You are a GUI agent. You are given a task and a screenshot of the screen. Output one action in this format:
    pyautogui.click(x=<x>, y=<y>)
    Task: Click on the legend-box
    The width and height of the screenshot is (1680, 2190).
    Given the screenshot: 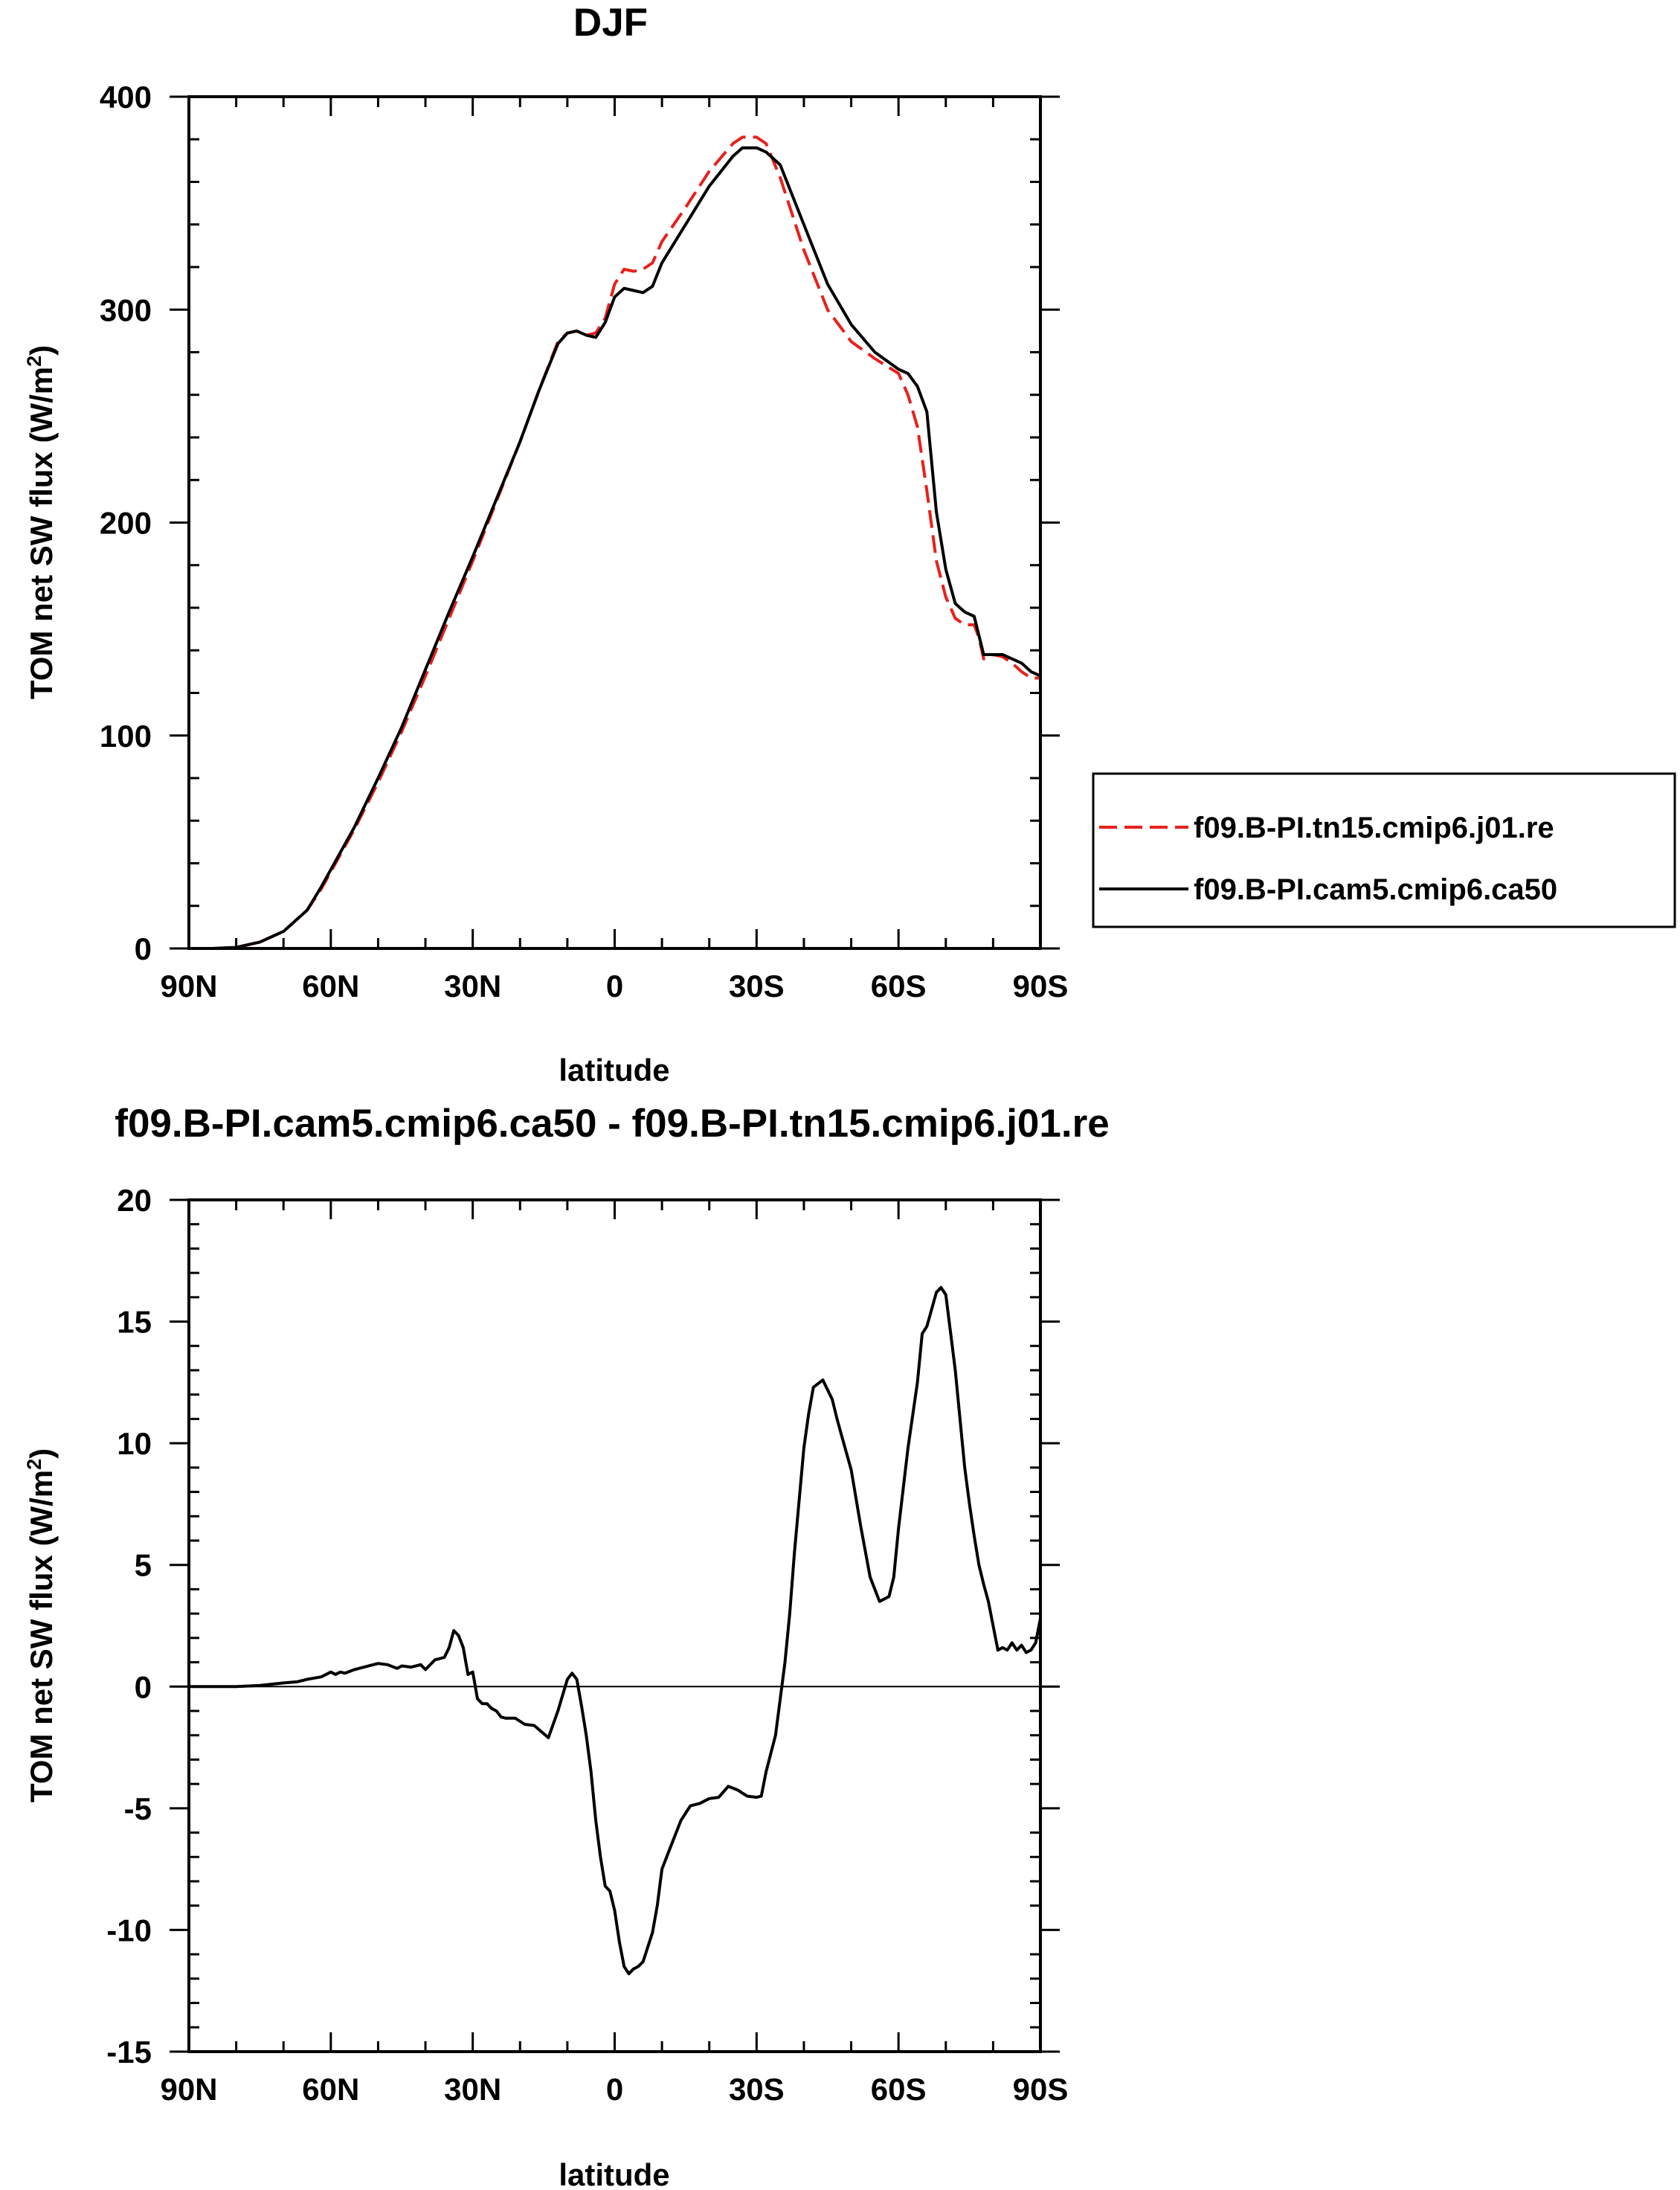 What is the action you would take?
    pyautogui.click(x=1384, y=850)
    